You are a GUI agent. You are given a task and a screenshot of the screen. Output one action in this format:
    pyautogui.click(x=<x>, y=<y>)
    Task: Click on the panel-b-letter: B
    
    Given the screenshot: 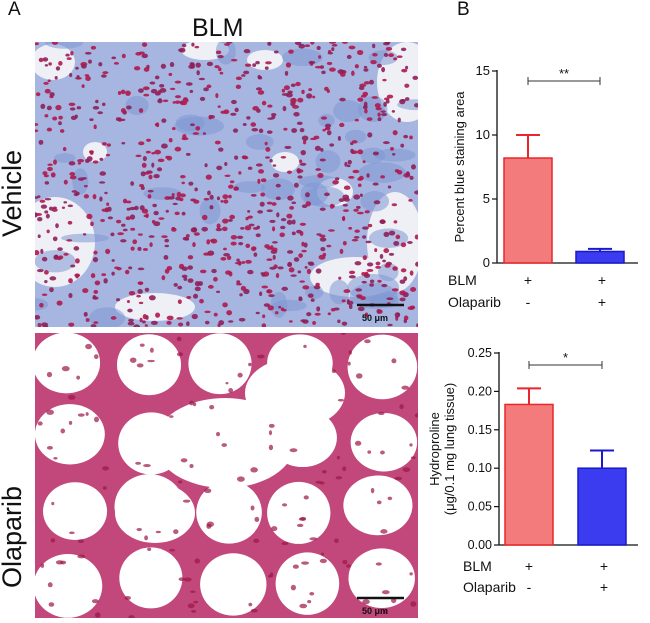 What is the action you would take?
    pyautogui.click(x=463, y=10)
    